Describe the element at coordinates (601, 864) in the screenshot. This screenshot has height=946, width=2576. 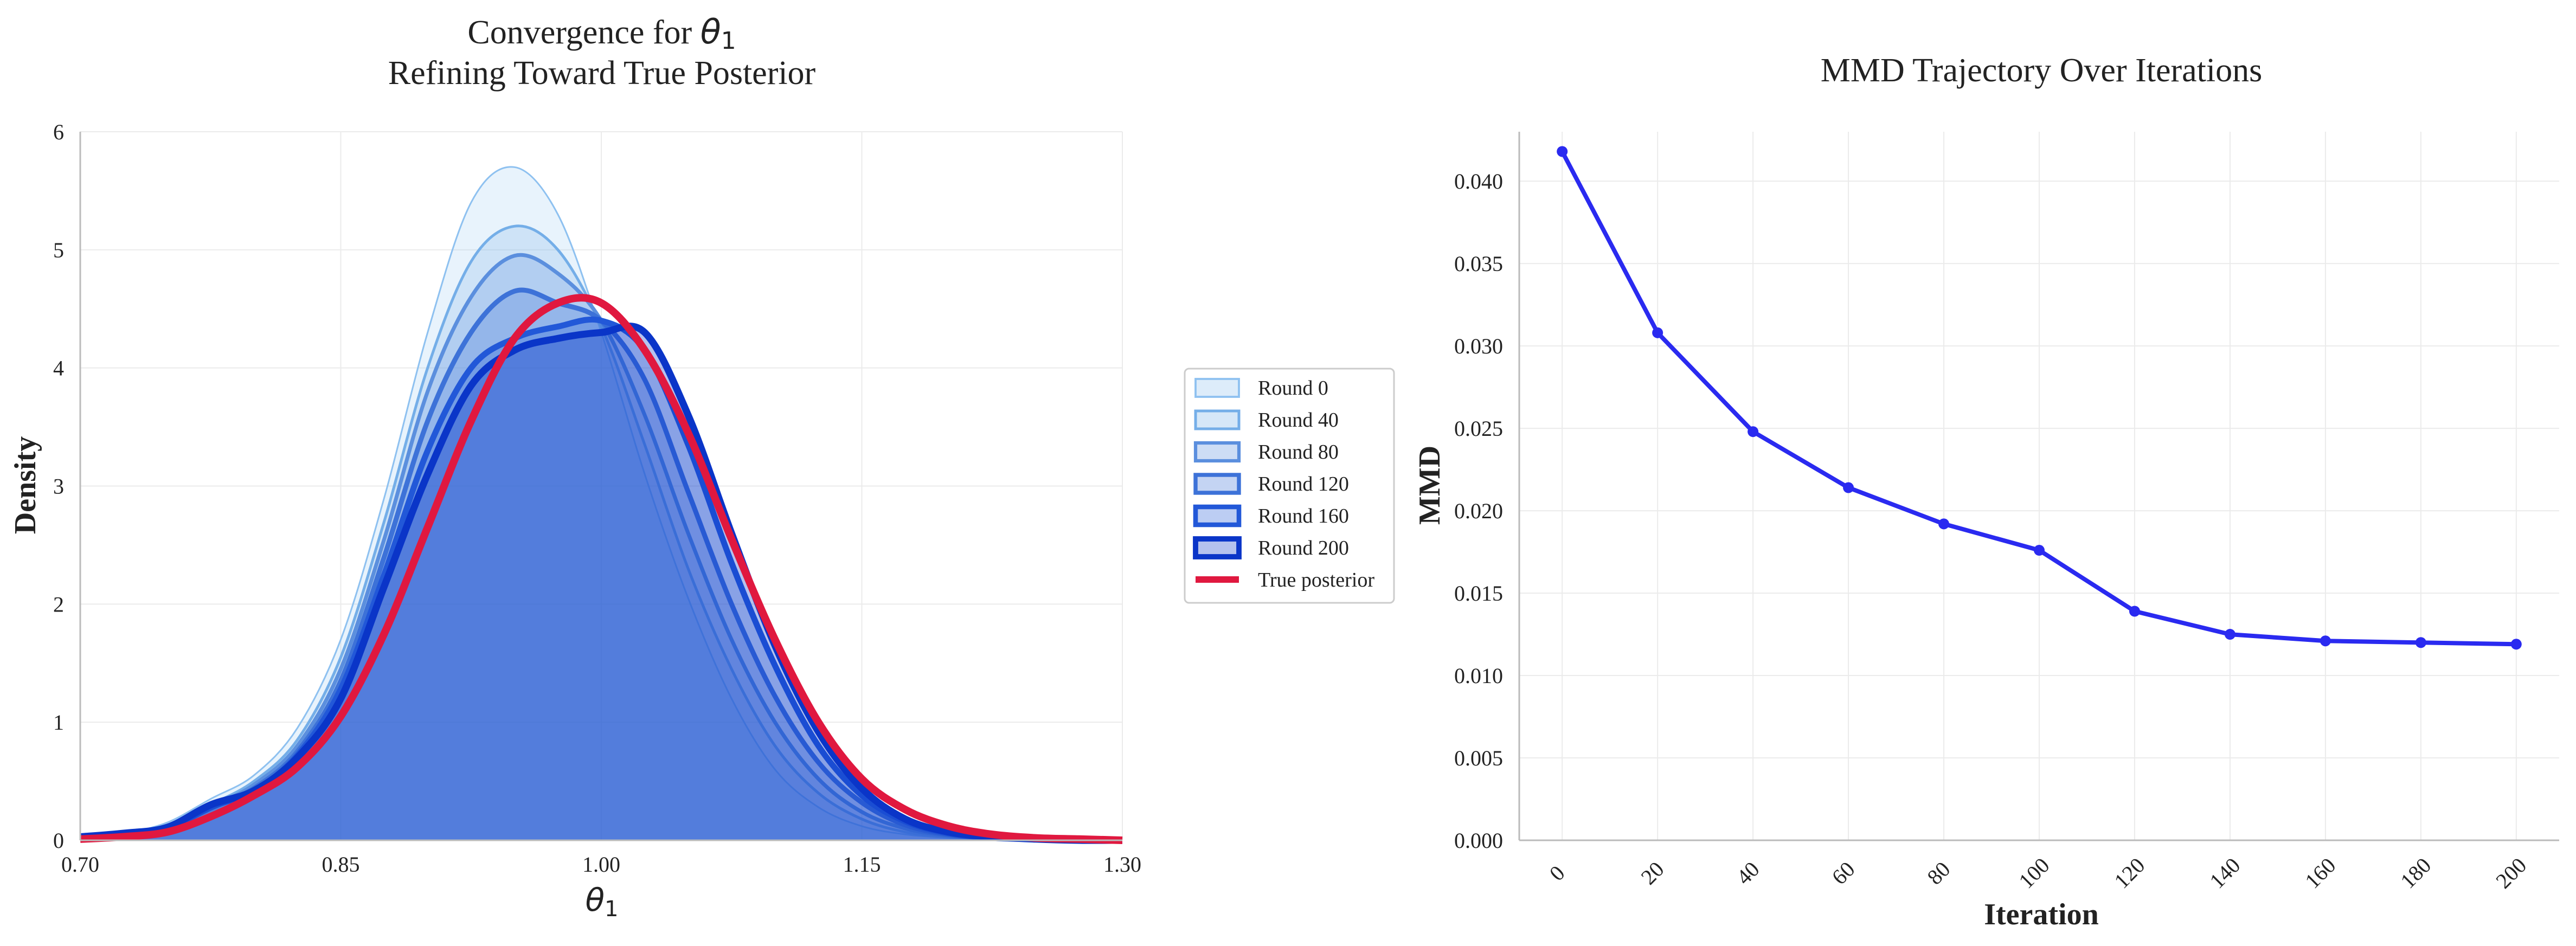
I see `x-tick-label: 1.00` at that location.